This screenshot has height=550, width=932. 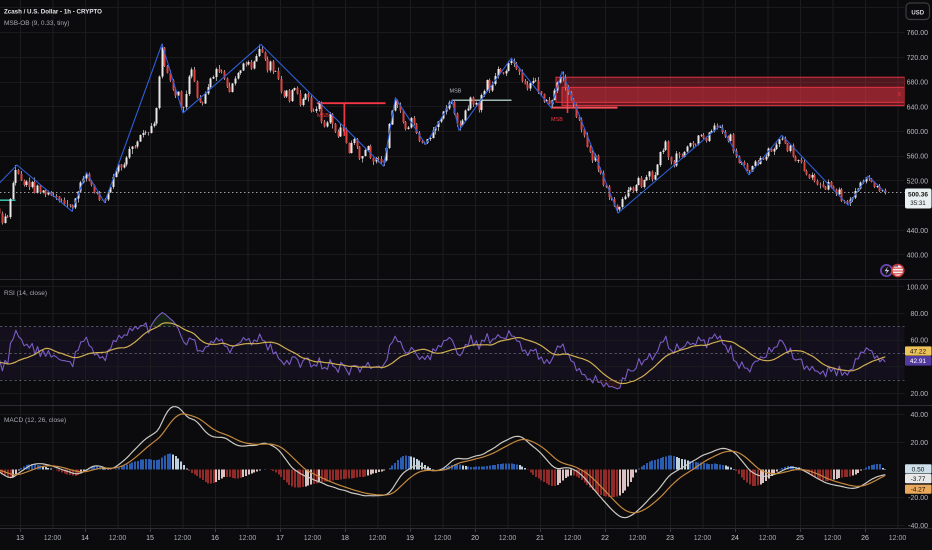 What do you see at coordinates (899, 95) in the screenshot?
I see `svg-text: 5` at bounding box center [899, 95].